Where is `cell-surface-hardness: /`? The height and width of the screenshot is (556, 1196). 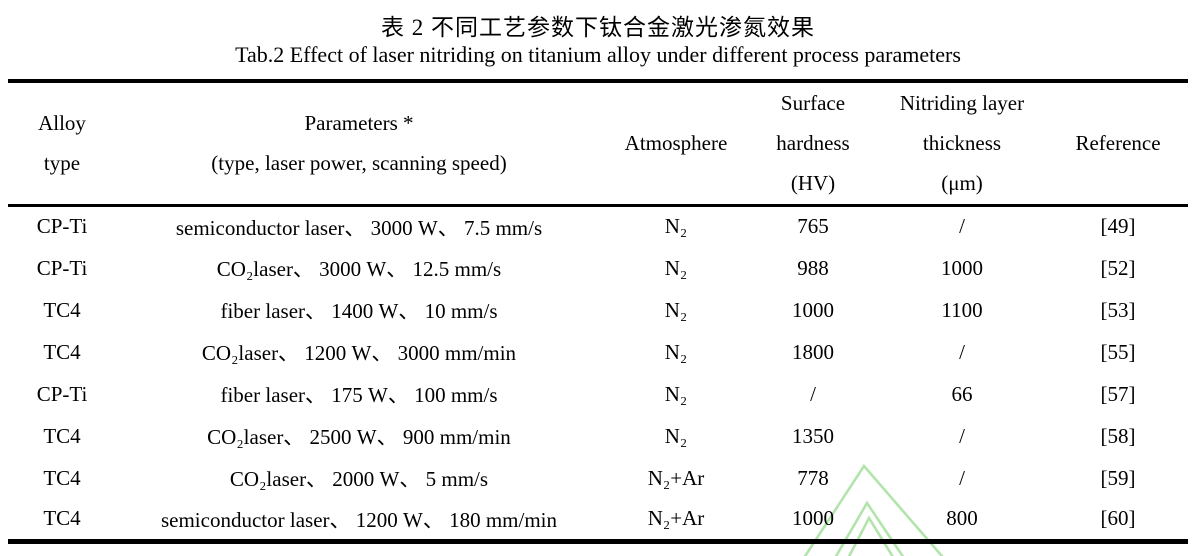
cell-surface-hardness: / is located at coordinates (813, 393).